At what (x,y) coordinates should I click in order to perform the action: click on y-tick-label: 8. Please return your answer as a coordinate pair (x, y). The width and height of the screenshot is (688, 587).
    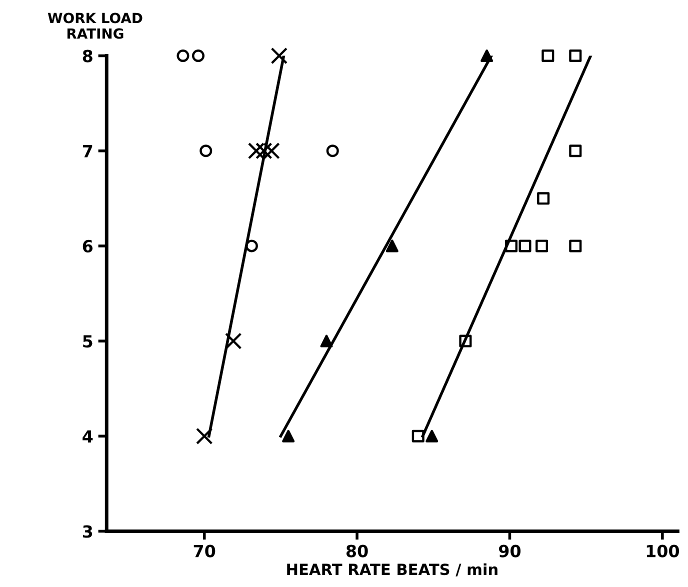
    Looking at the image, I should click on (87, 56).